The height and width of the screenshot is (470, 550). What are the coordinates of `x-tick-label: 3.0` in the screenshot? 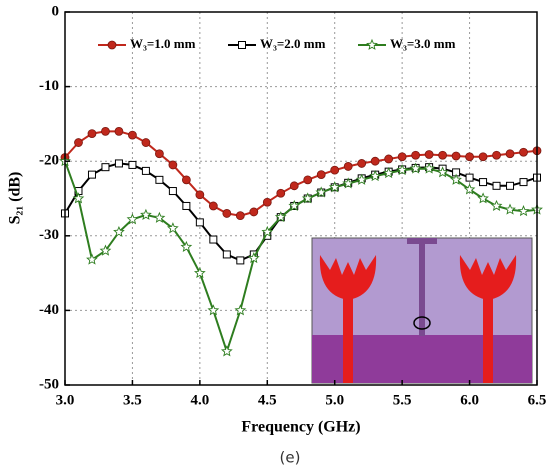 It's located at (65, 400).